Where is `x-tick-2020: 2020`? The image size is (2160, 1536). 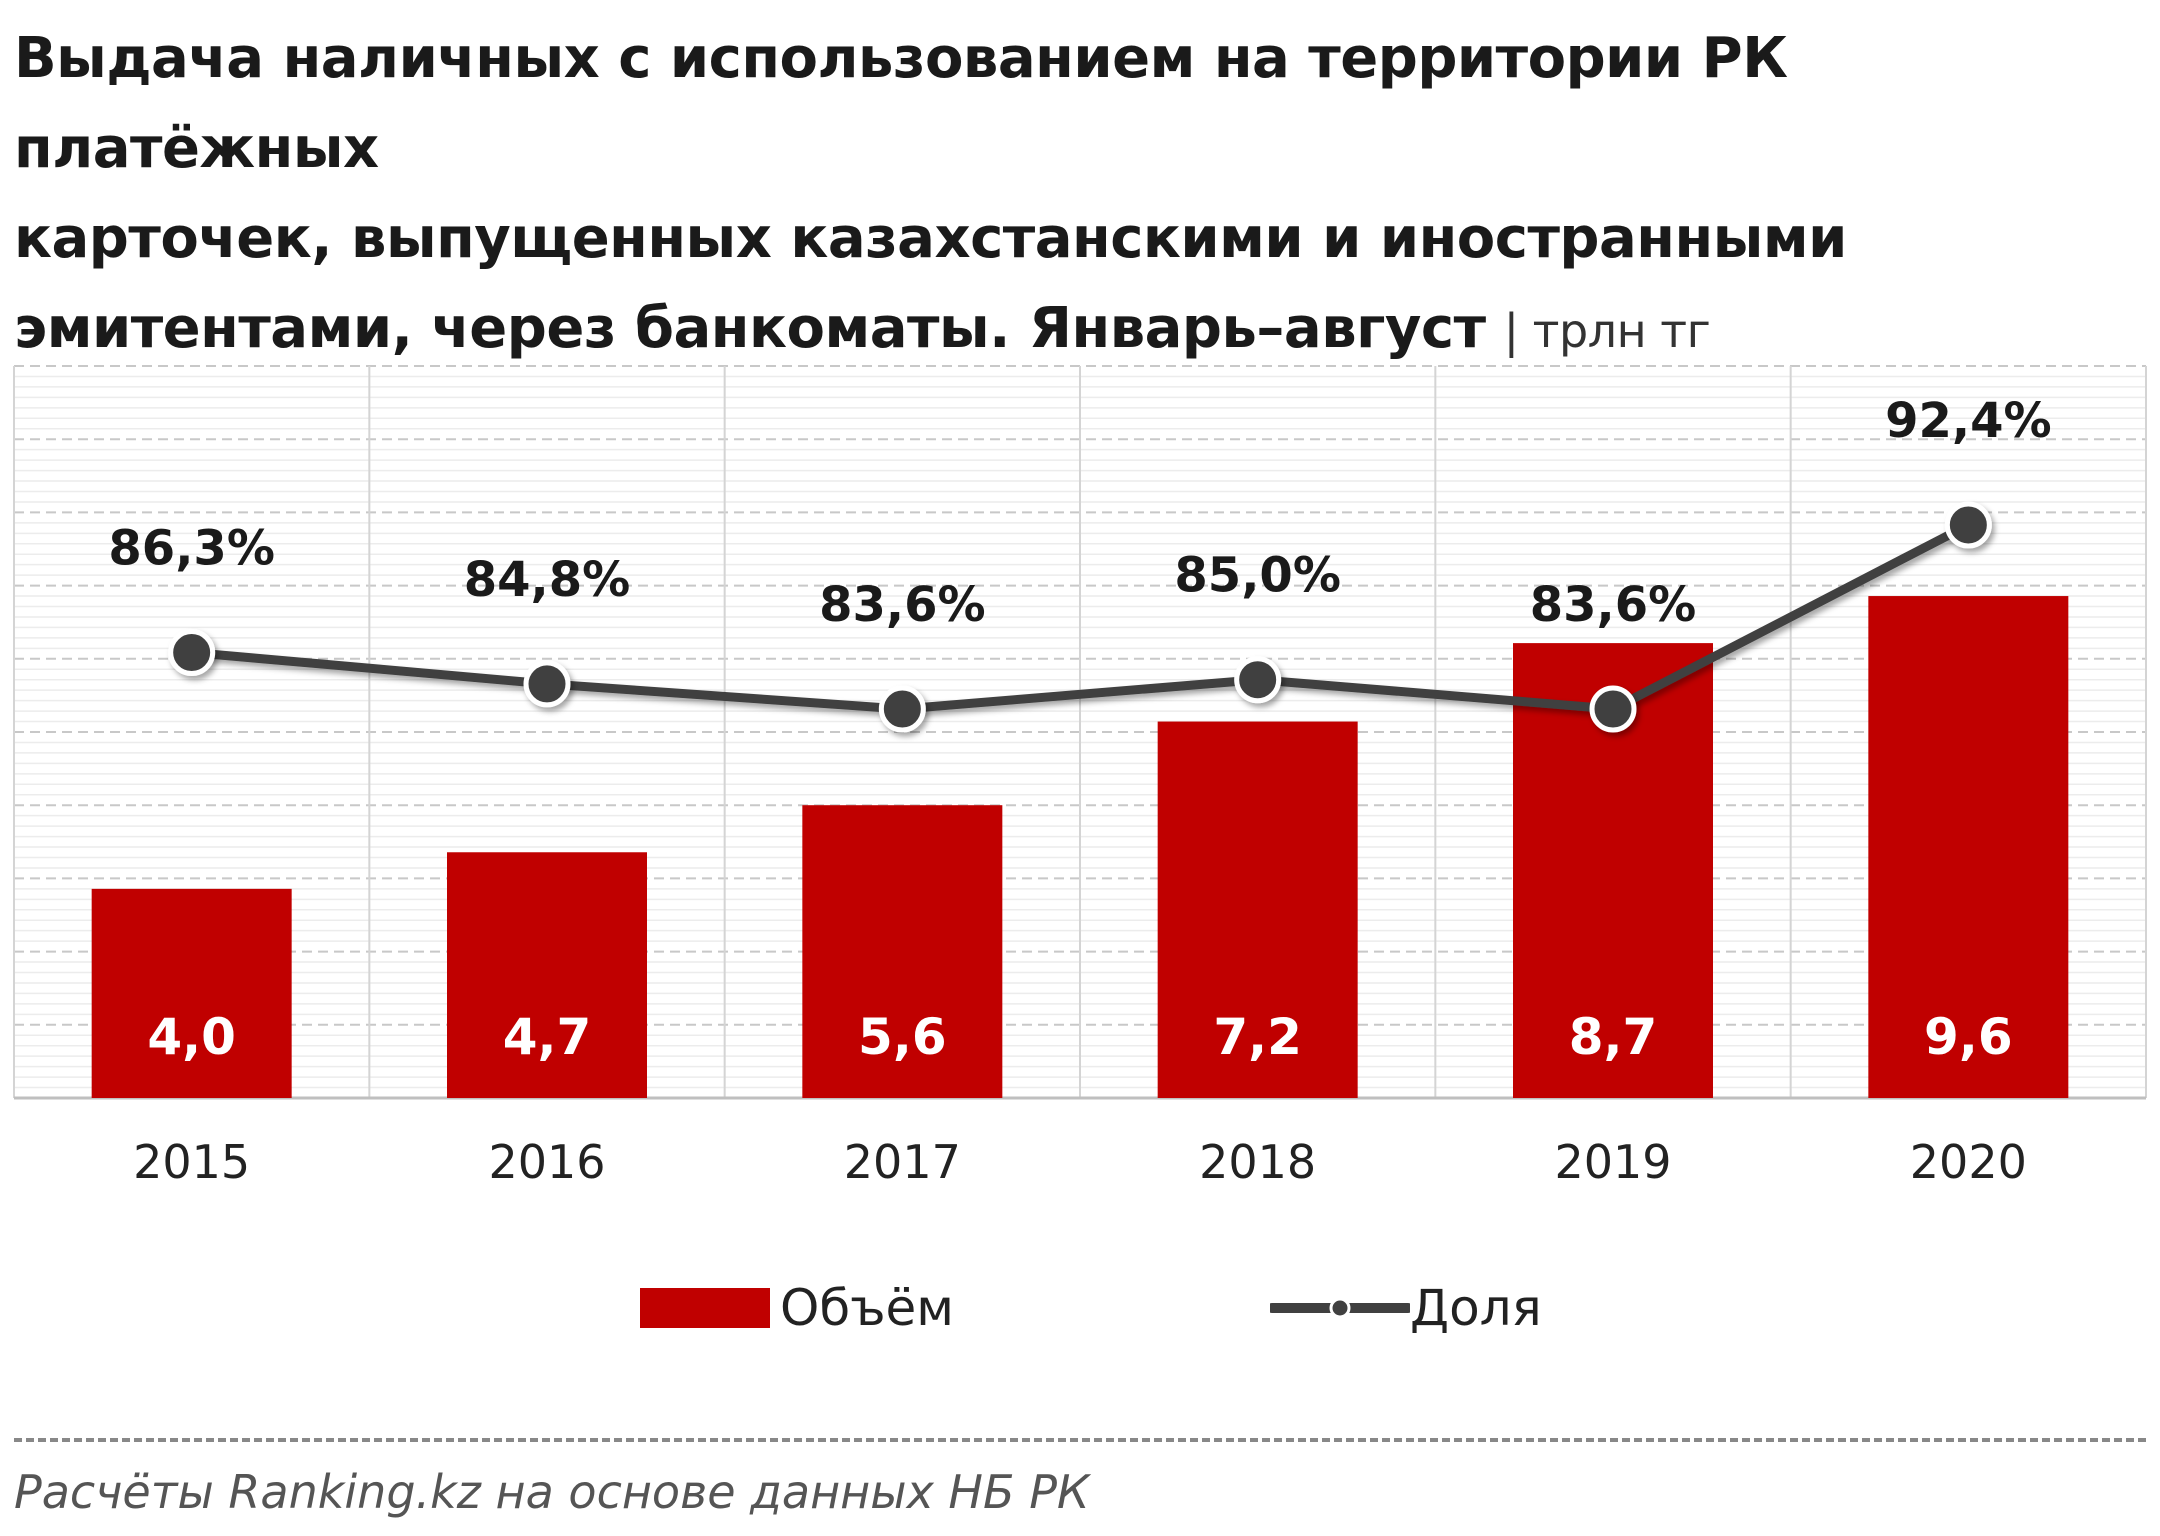 x-tick-2020: 2020 is located at coordinates (1968, 1162).